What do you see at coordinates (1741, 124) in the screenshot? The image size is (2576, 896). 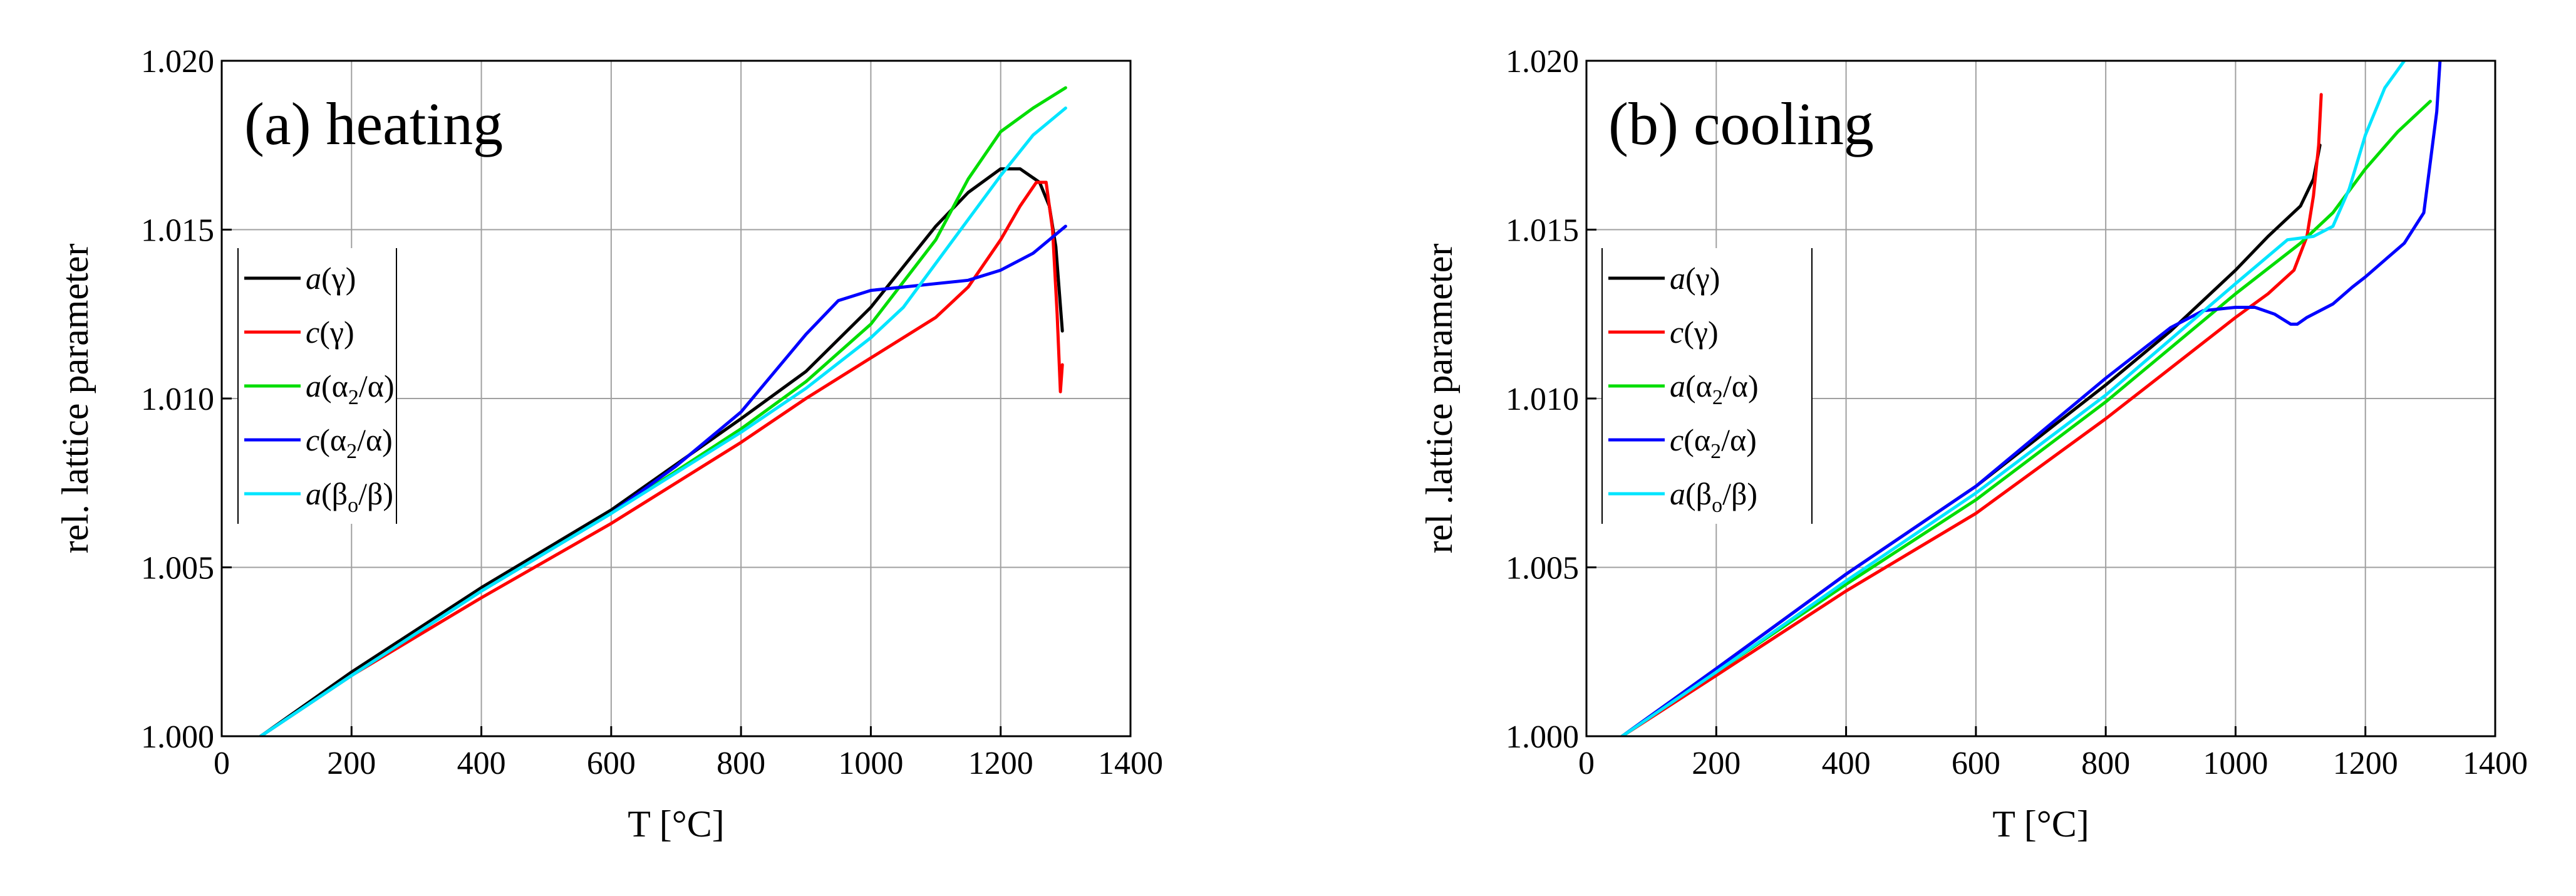 I see `panel-title: (b) cooling` at bounding box center [1741, 124].